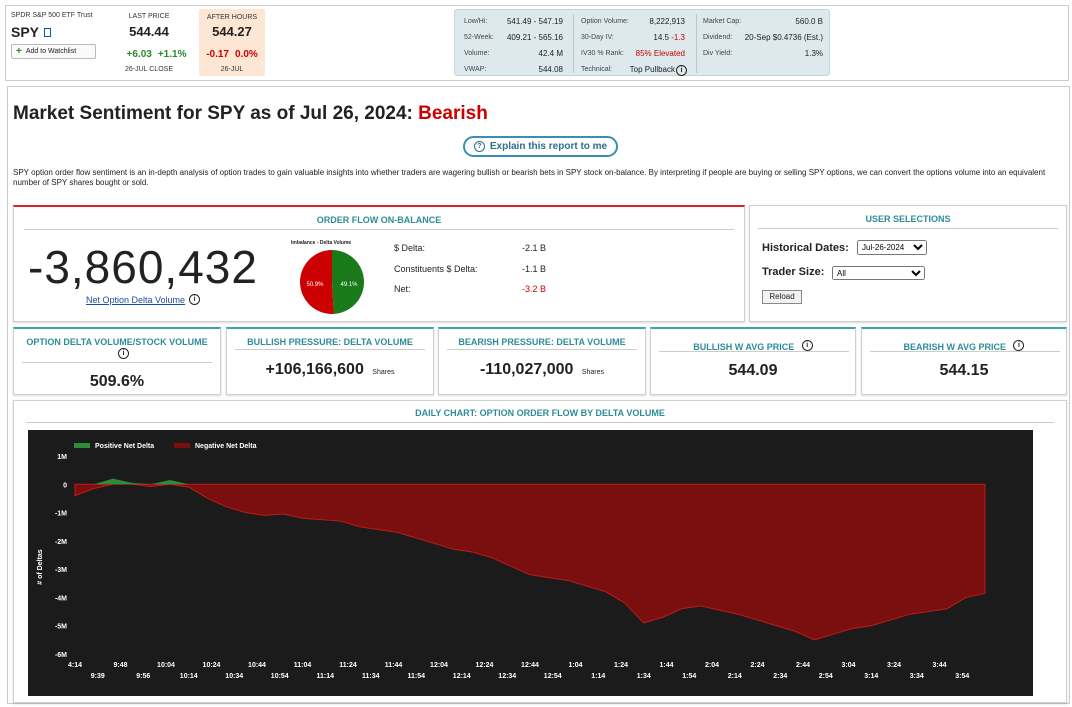 Image resolution: width=1072 pixels, height=707 pixels. Describe the element at coordinates (166, 665) in the screenshot. I see `x-tick-label: 10:04` at that location.